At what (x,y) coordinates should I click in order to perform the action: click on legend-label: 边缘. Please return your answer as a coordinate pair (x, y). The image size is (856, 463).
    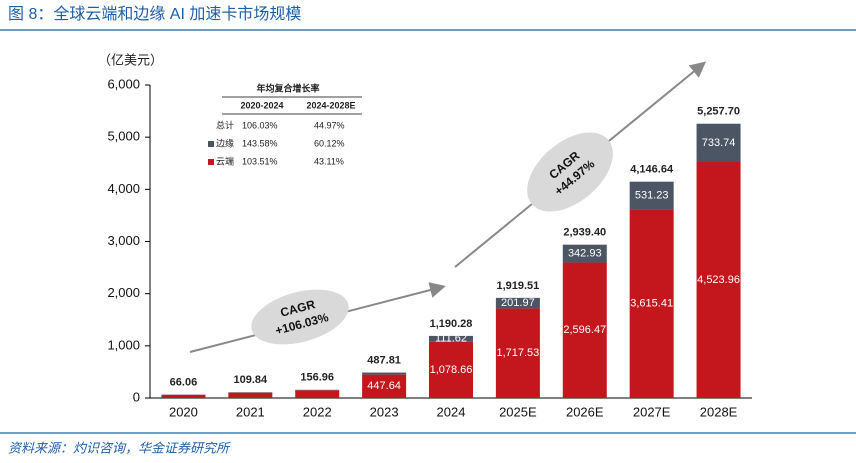
    Looking at the image, I should click on (225, 142).